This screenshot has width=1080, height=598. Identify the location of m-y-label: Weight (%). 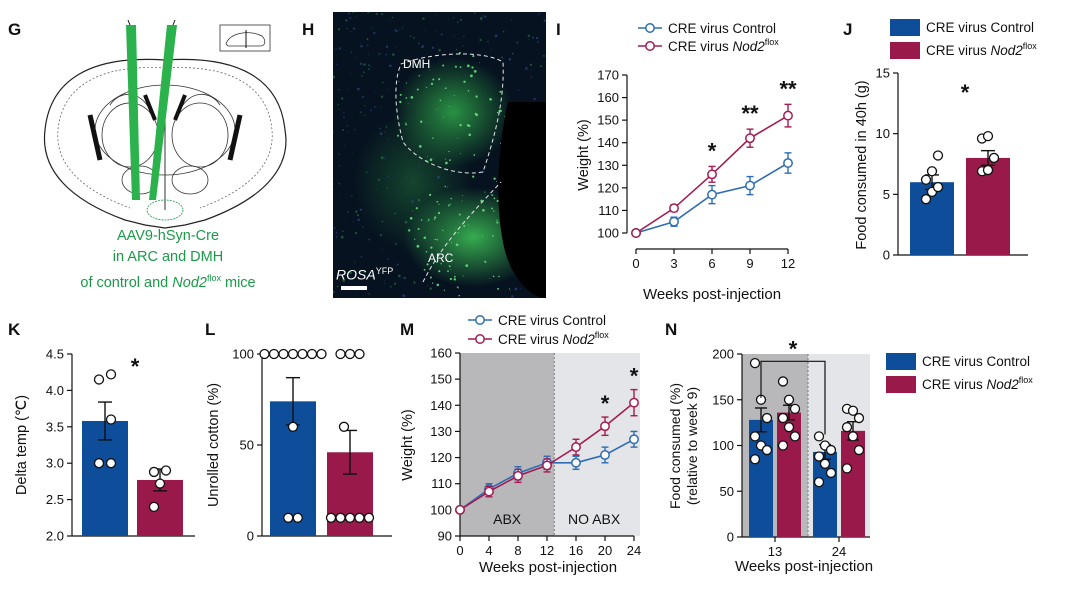
(408, 444).